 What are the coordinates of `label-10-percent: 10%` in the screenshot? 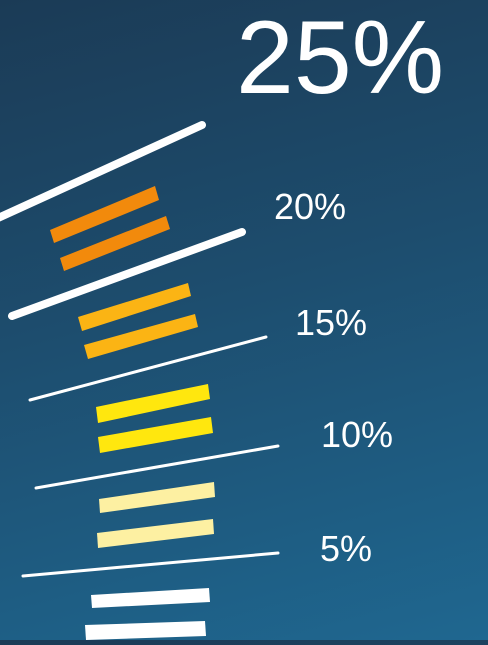 It's located at (357, 434).